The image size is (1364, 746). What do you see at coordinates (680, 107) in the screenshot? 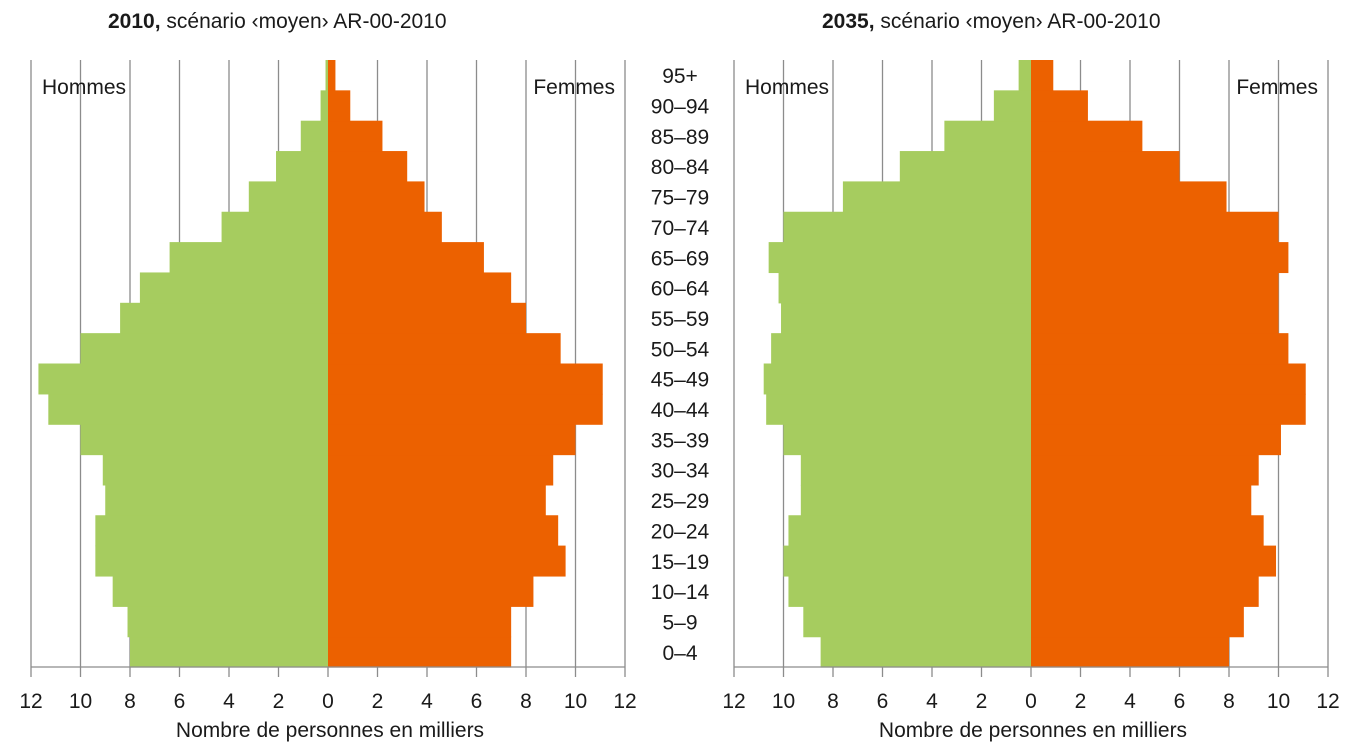
I see `age-group-label: 90–94` at bounding box center [680, 107].